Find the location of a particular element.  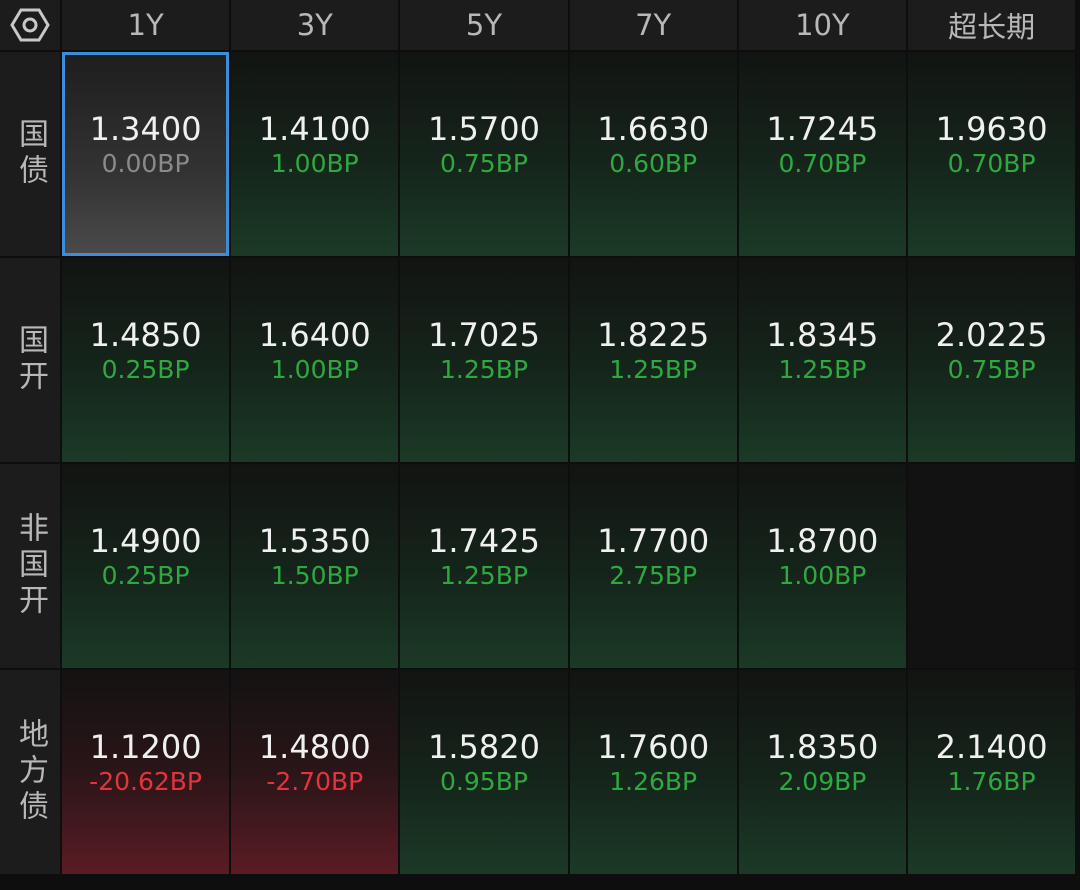

yield-value: 1.6630 is located at coordinates (653, 129).